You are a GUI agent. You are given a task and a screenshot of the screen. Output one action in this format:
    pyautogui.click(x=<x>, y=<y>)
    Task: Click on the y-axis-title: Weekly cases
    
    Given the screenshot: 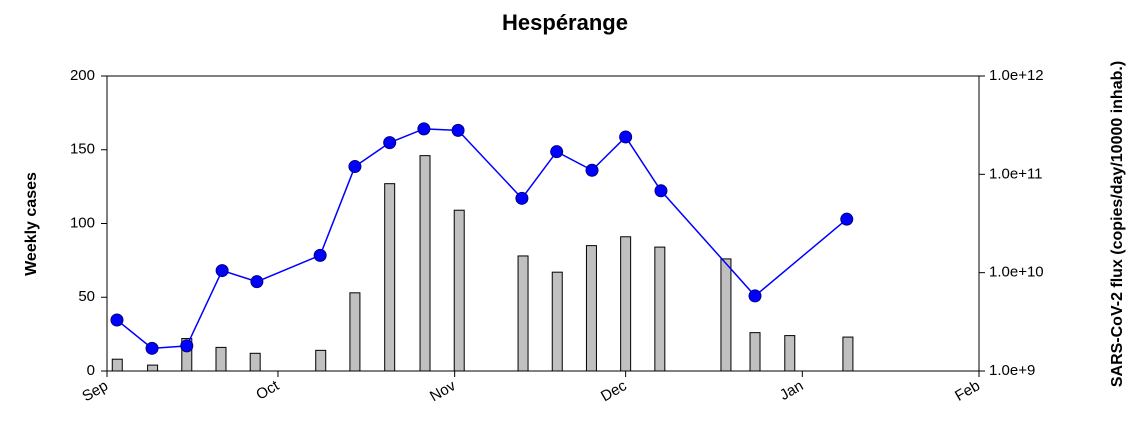 What is the action you would take?
    pyautogui.click(x=31, y=224)
    